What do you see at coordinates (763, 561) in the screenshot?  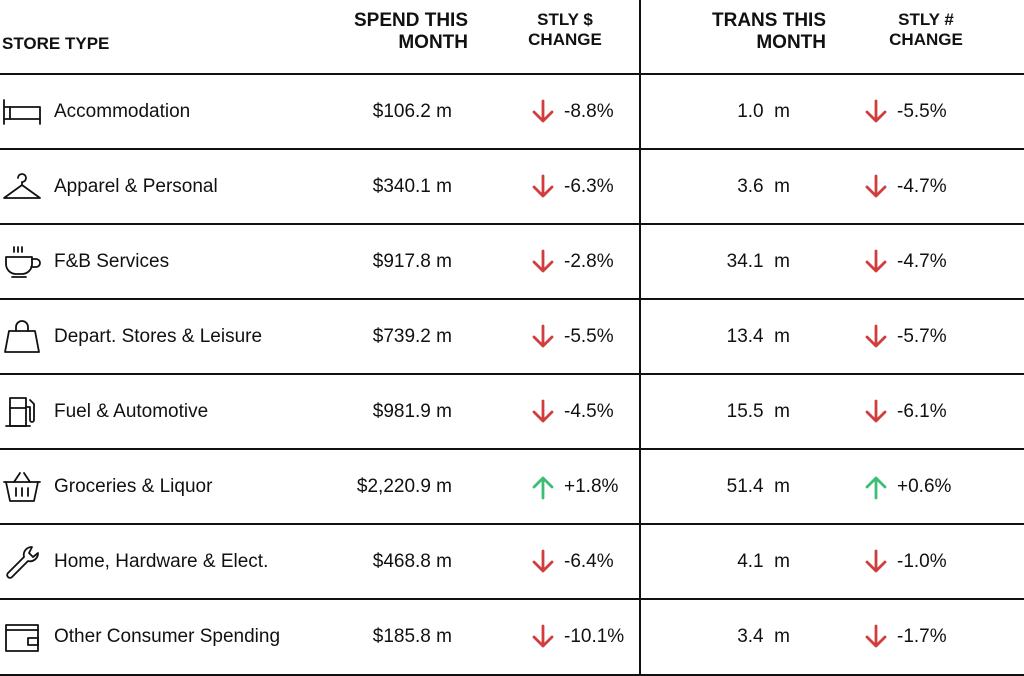 I see `trans-value: 4.1 m` at bounding box center [763, 561].